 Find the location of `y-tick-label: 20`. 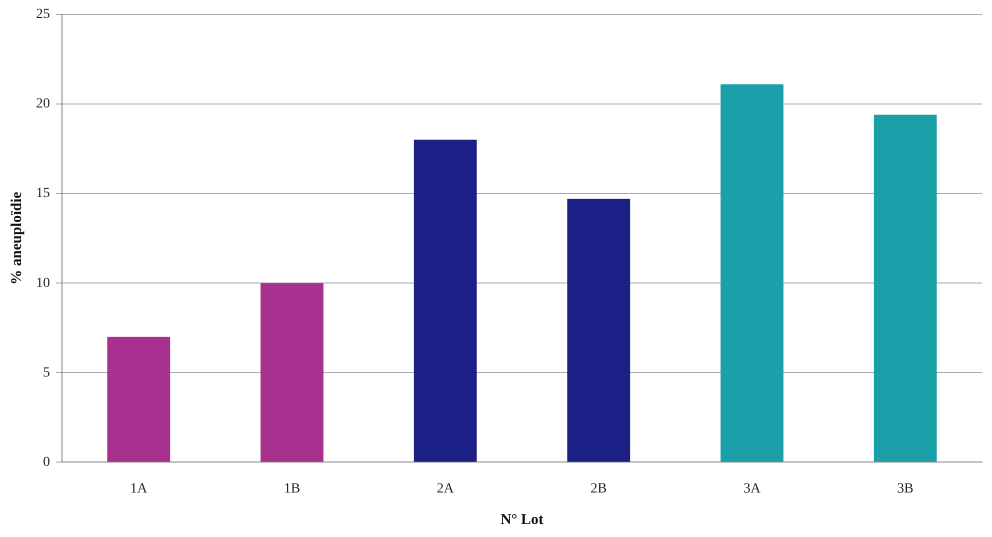

y-tick-label: 20 is located at coordinates (43, 104).